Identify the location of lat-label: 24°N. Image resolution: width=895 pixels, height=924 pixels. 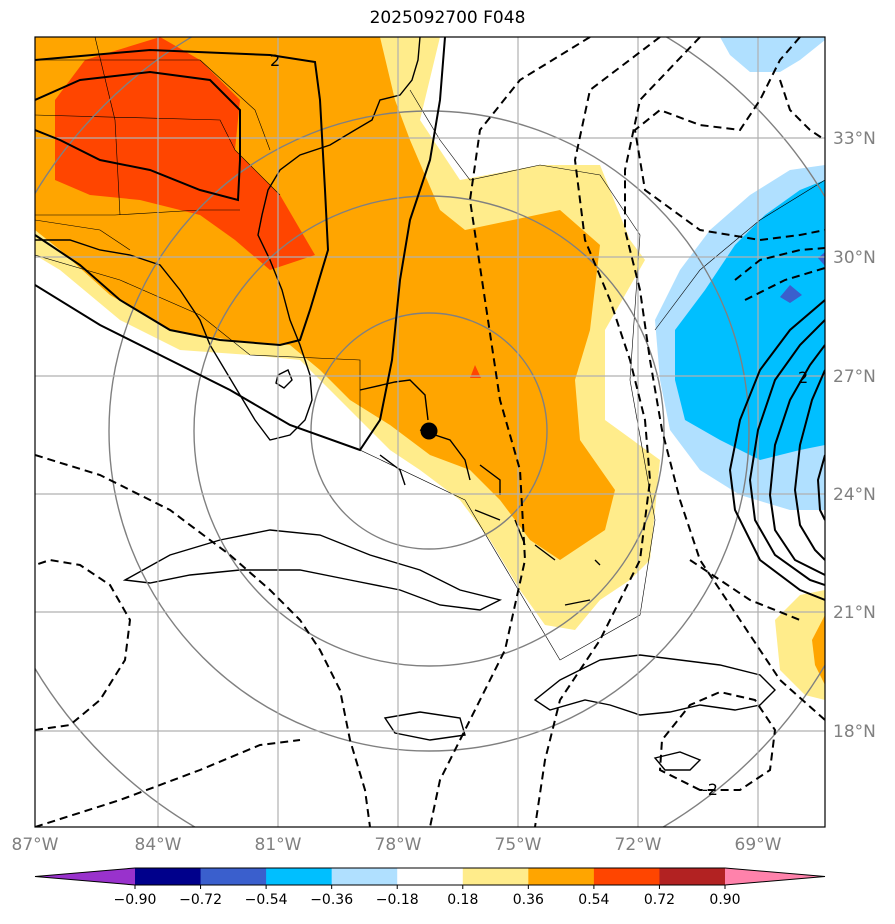
(854, 495).